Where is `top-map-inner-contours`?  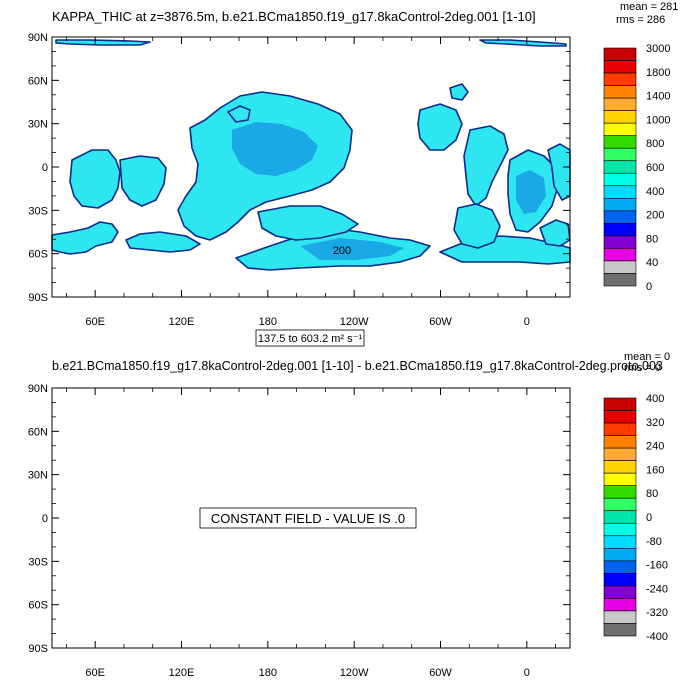 top-map-inner-contours is located at coordinates (389, 191).